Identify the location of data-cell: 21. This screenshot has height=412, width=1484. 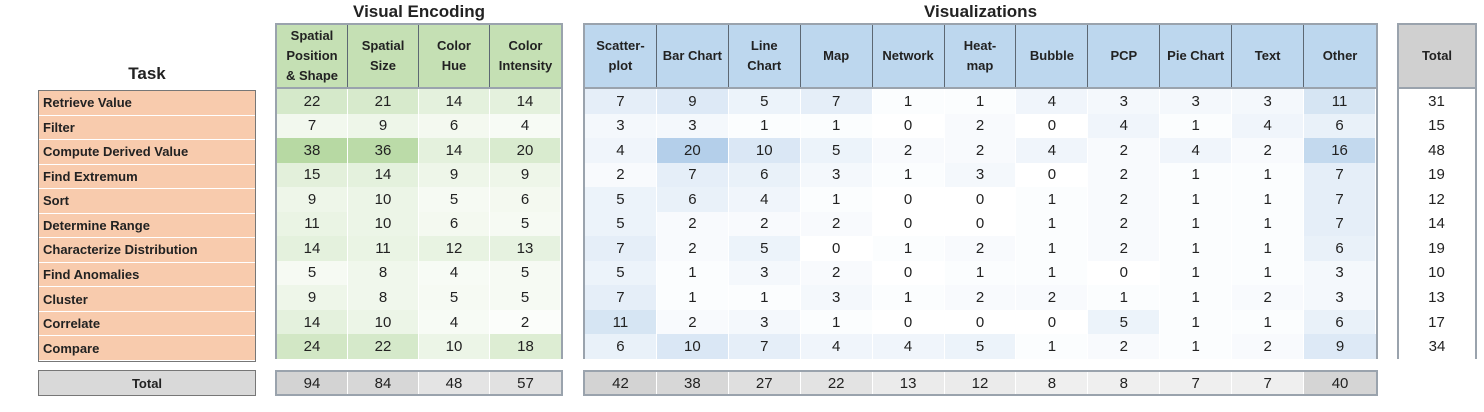
(383, 101).